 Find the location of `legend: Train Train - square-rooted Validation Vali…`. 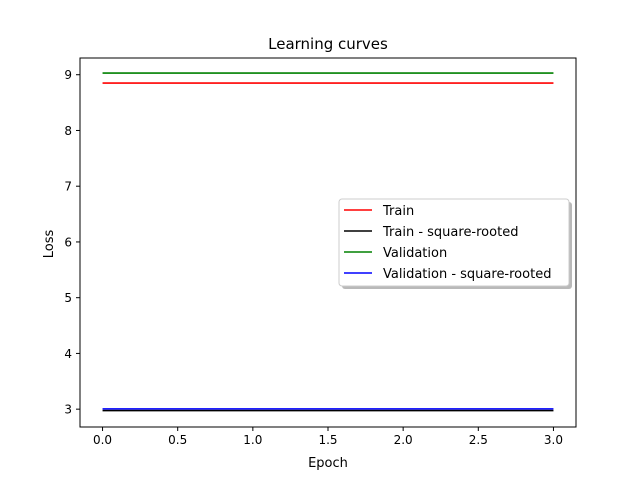

legend: Train Train - square-rooted Validation Vali… is located at coordinates (455, 243).